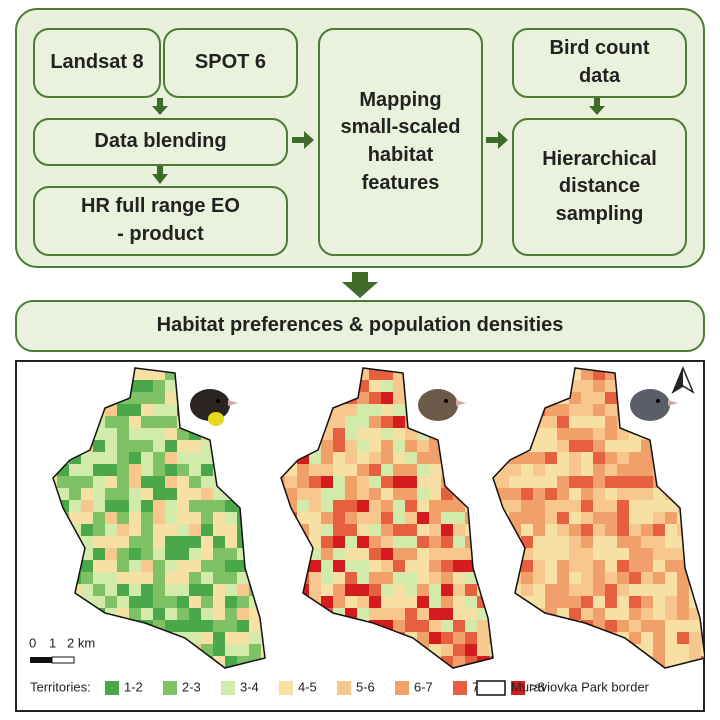  Describe the element at coordinates (160, 221) in the screenshot. I see `node: HR full range EO - product` at that location.